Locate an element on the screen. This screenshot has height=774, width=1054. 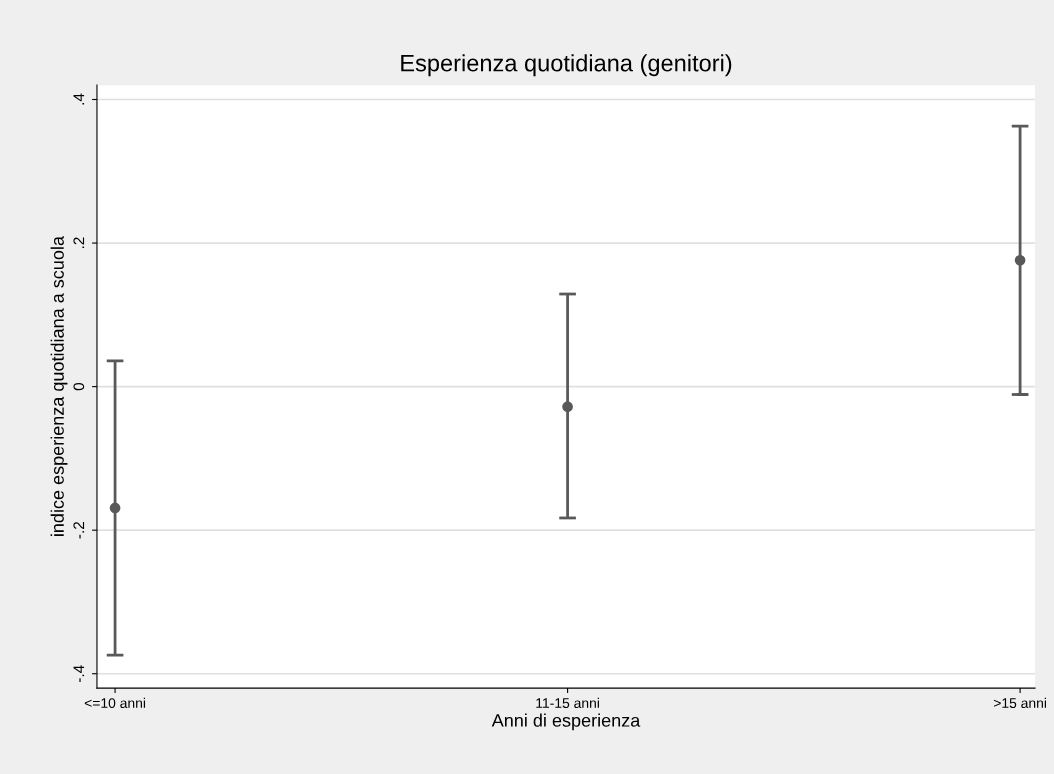
y-tick-label: .4 is located at coordinates (79, 99).